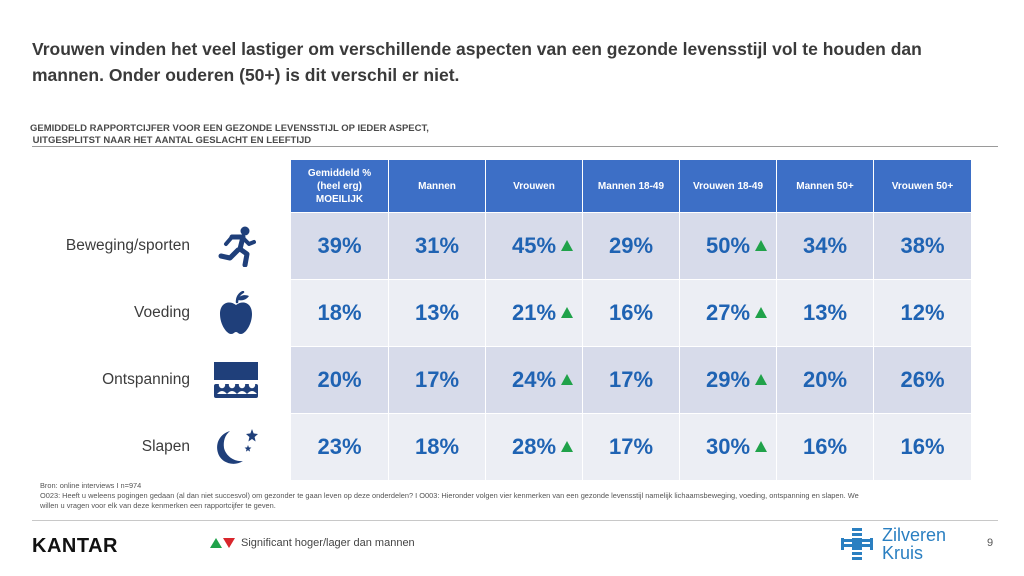 This screenshot has width=1024, height=576. I want to click on value-cell: 27%, so click(728, 312).